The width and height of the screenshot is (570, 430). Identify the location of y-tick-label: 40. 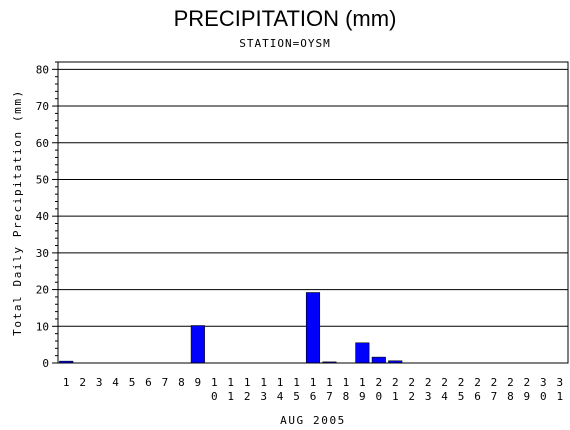
(42, 216).